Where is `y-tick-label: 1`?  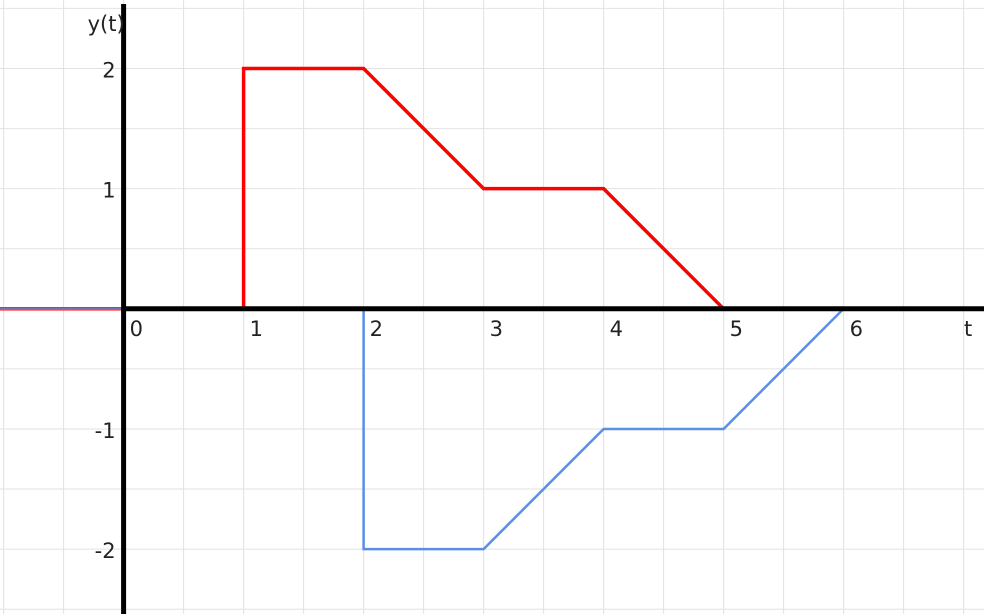
y-tick-label: 1 is located at coordinates (108, 191).